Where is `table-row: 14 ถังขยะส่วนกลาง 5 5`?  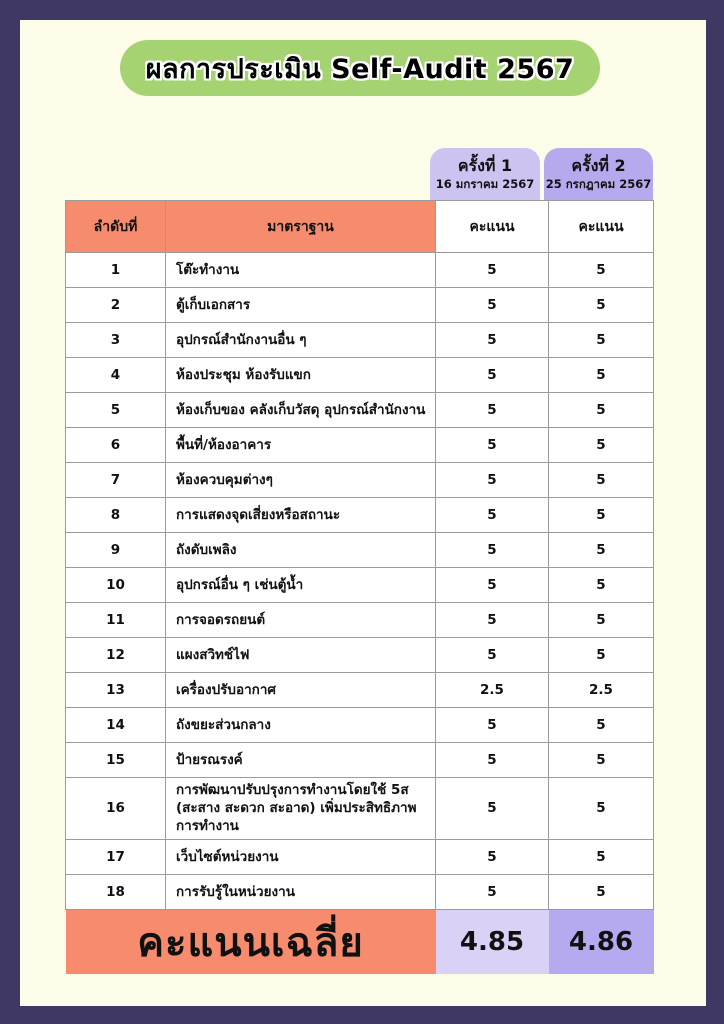 table-row: 14 ถังขยะส่วนกลาง 5 5 is located at coordinates (359, 725).